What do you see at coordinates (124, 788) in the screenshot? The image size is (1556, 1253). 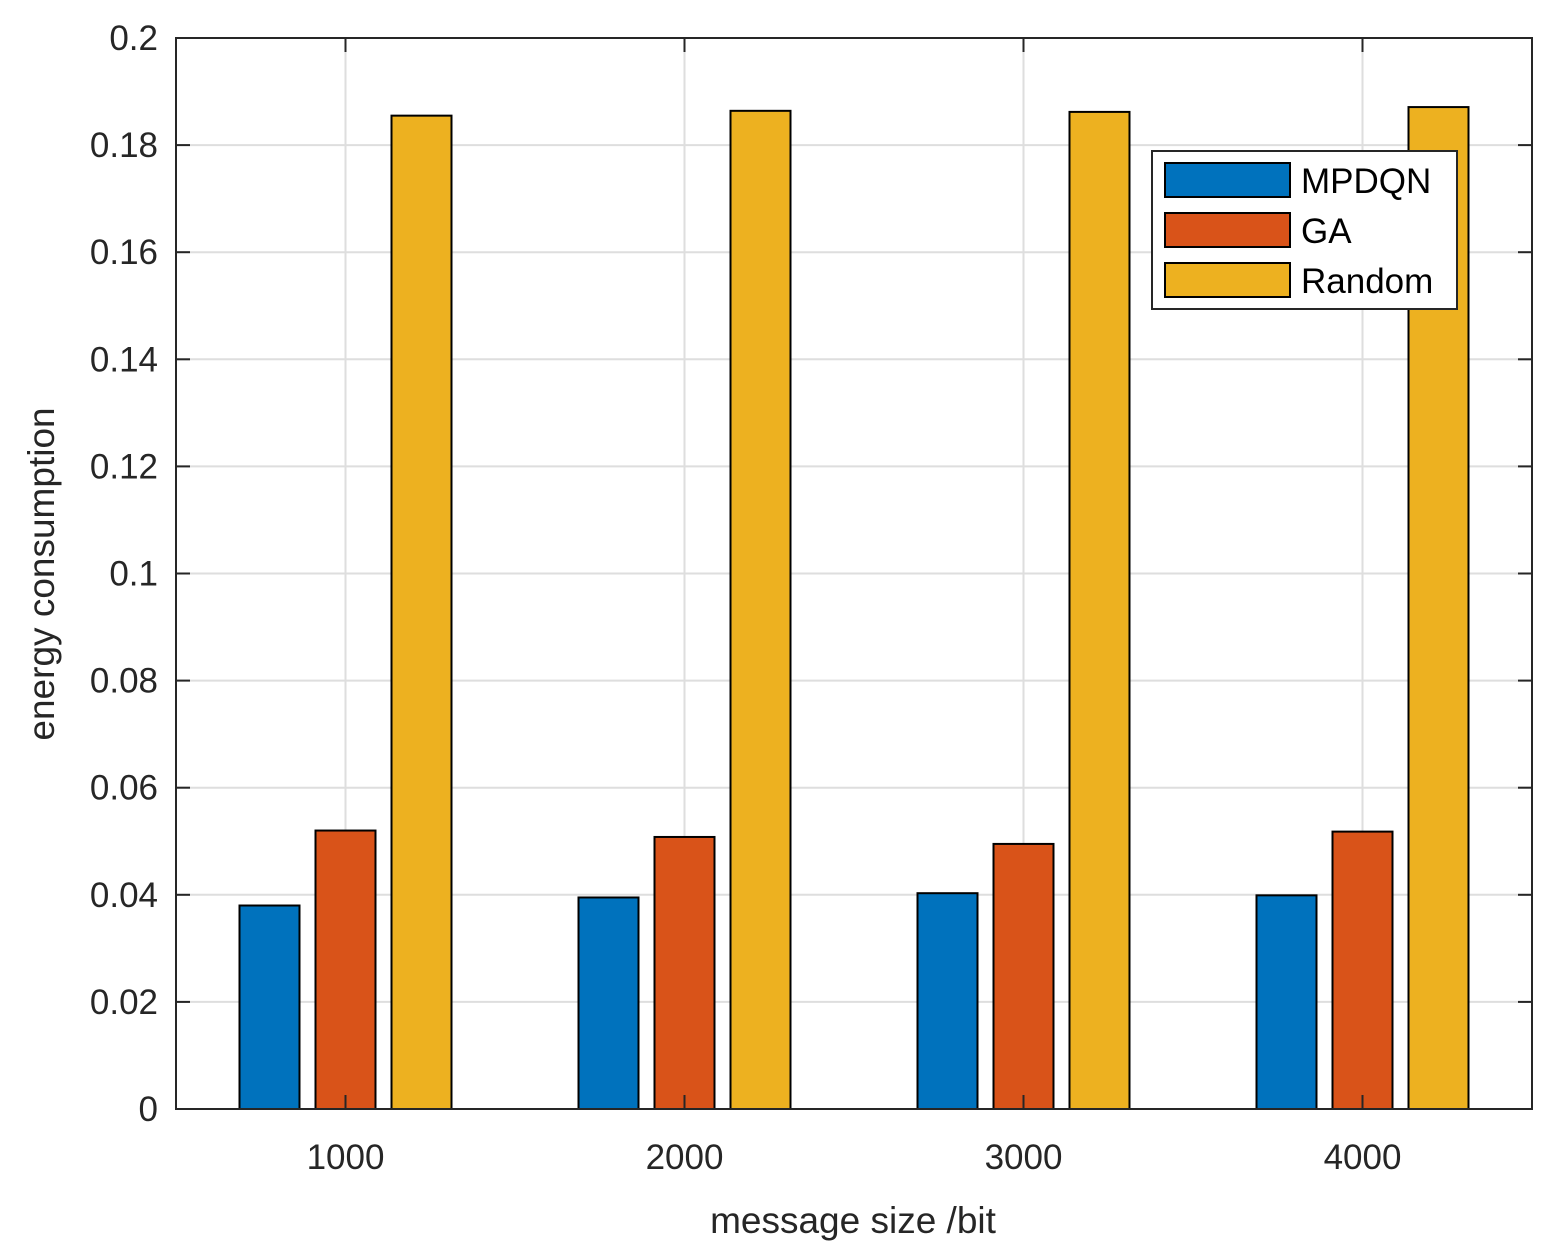 I see `y-tick-label: 0.06` at bounding box center [124, 788].